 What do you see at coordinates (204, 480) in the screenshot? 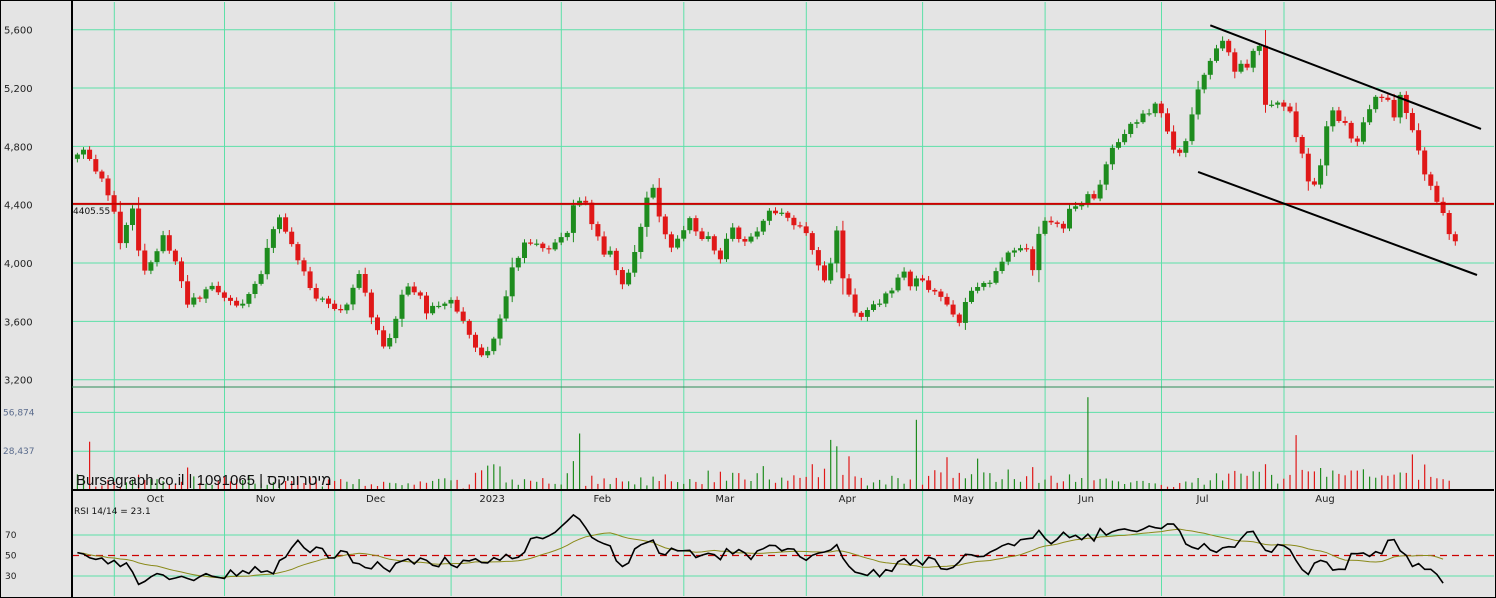
I see `watermark: Bursagraph.co.il | 1091065 | מיטרוניקס` at bounding box center [204, 480].